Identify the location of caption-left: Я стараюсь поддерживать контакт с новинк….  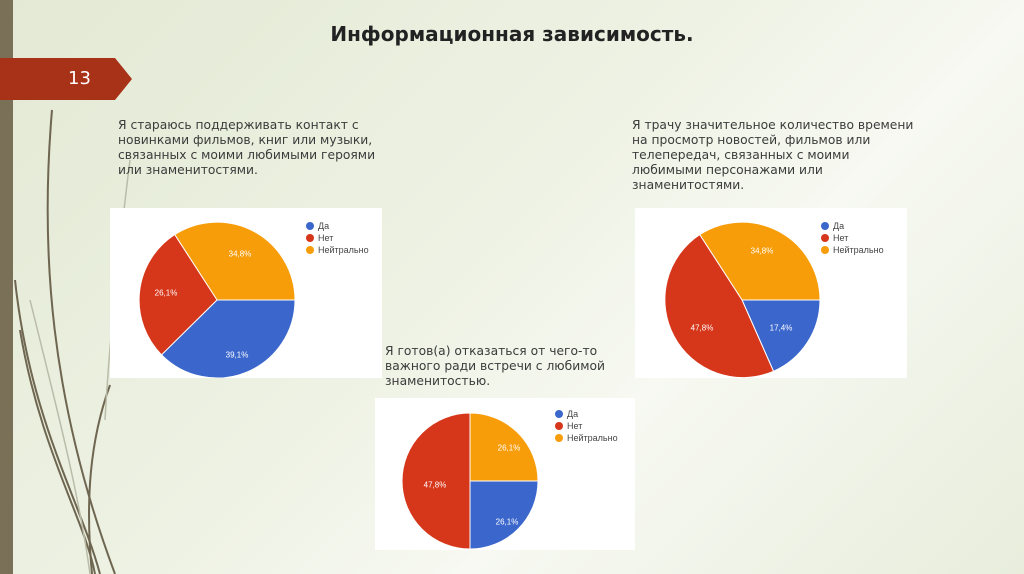
(247, 147).